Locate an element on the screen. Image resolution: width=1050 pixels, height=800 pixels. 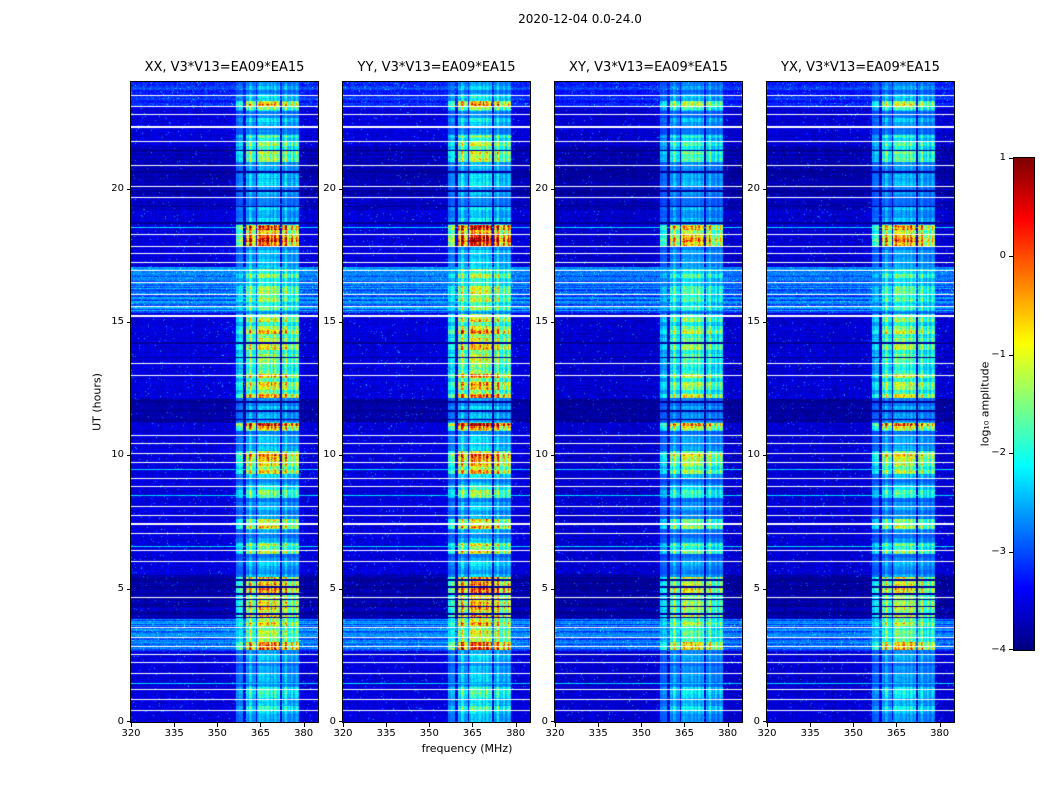
colorbar-tick-label: −1 is located at coordinates (998, 354).